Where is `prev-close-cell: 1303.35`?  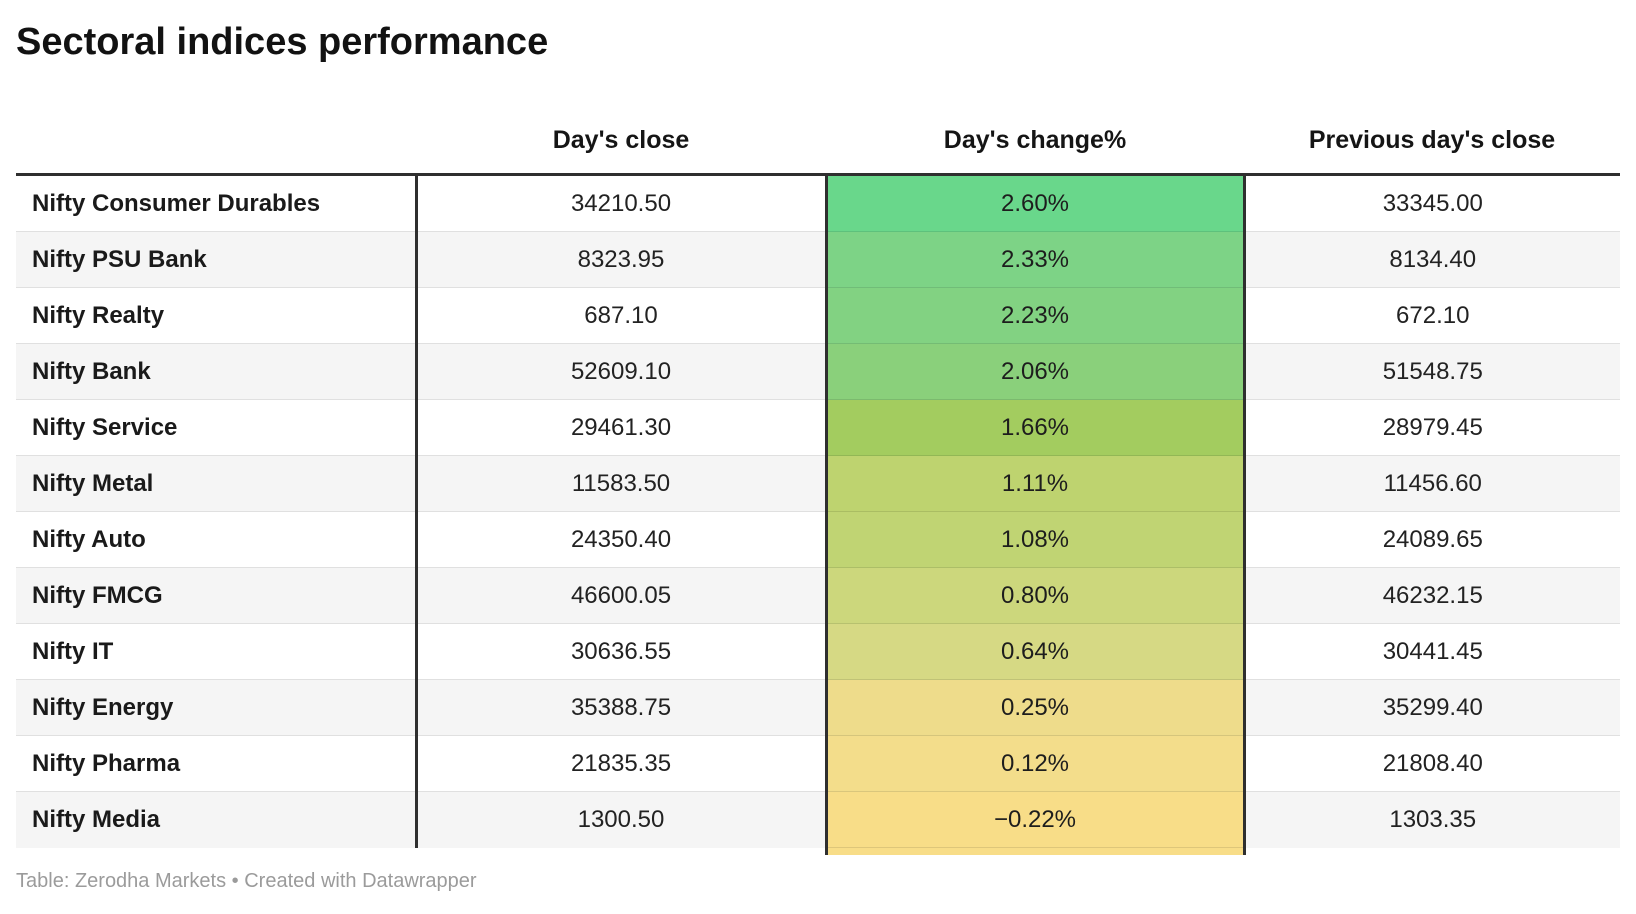
prev-close-cell: 1303.35 is located at coordinates (1432, 819).